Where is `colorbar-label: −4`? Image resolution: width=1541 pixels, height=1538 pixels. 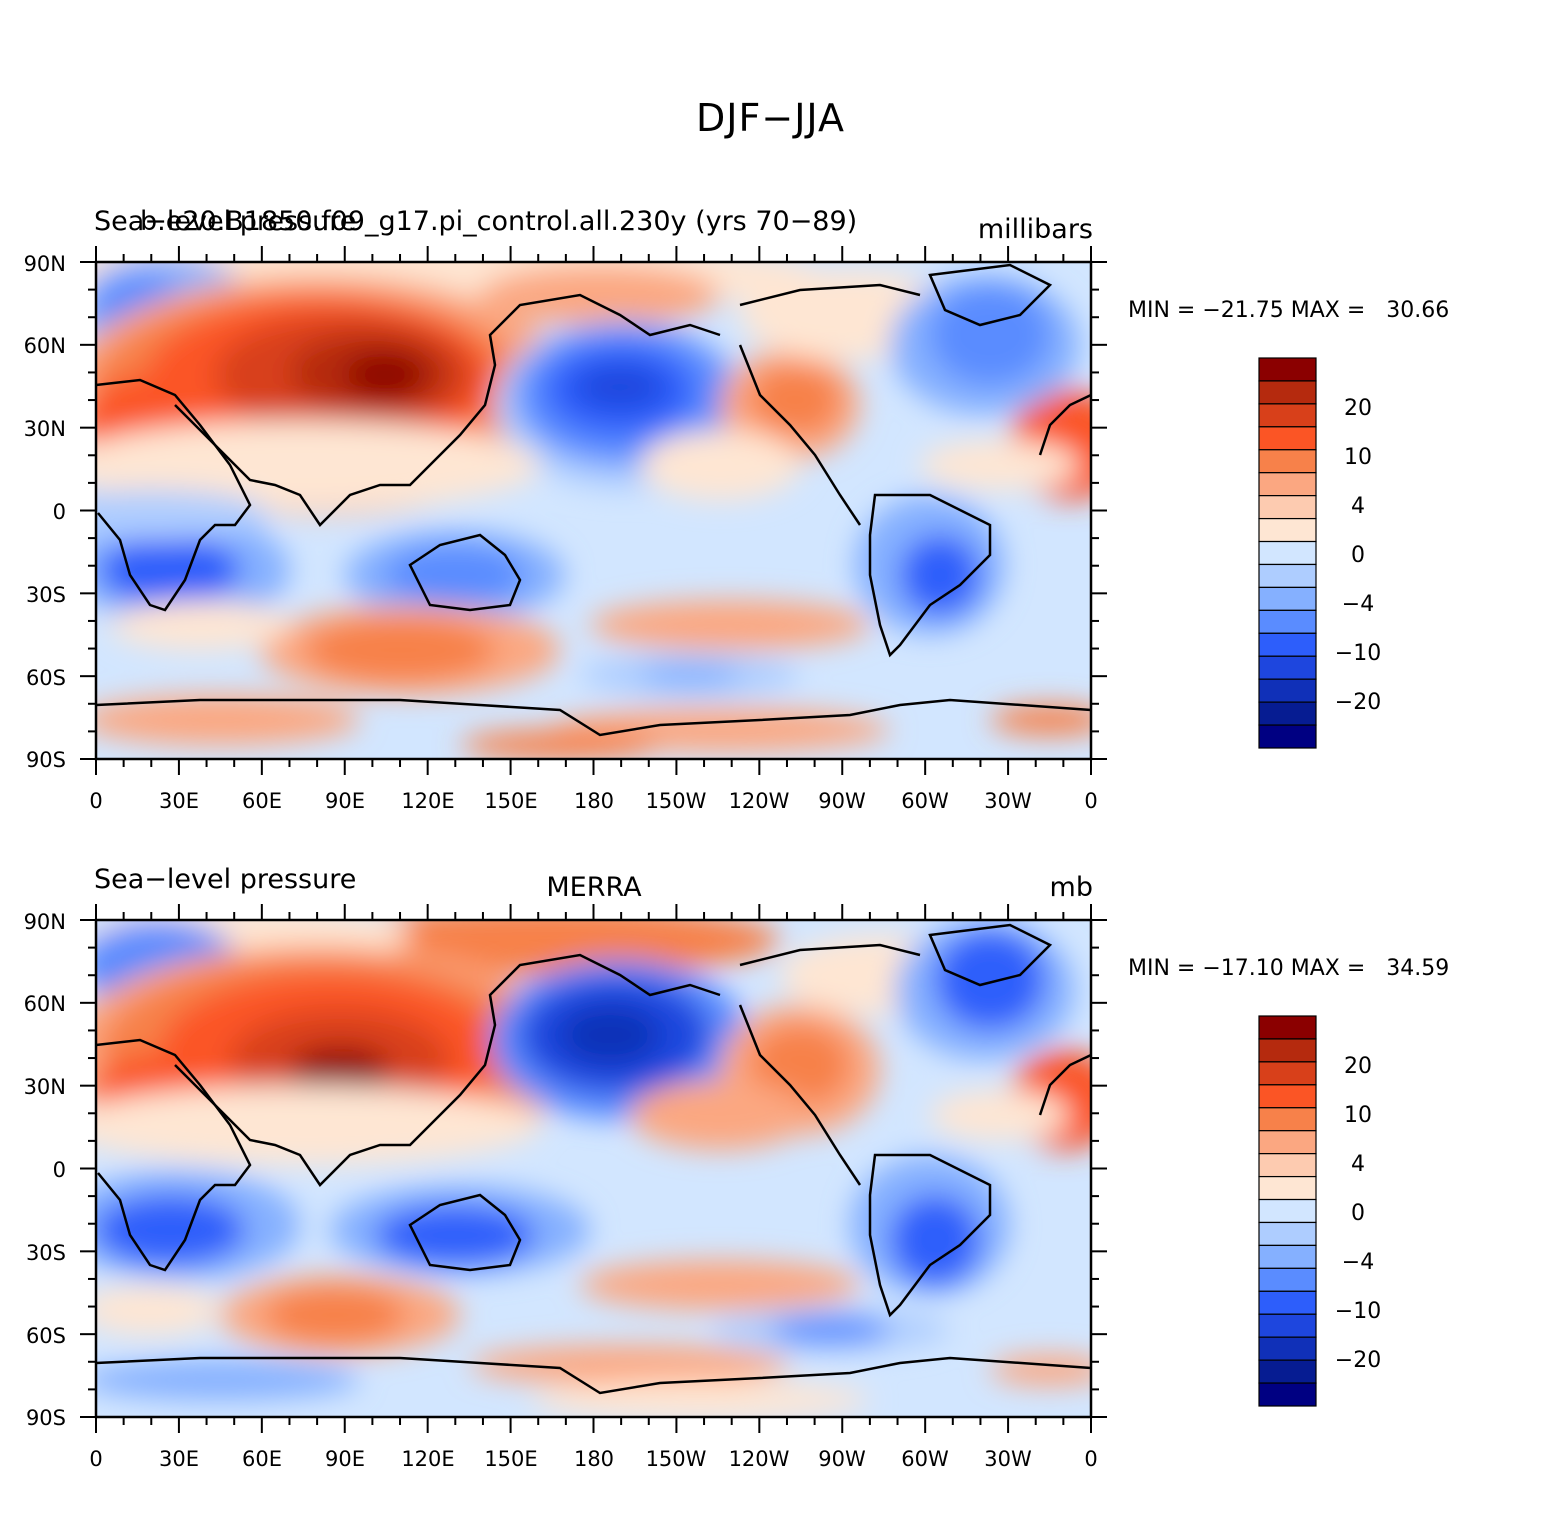 colorbar-label: −4 is located at coordinates (1358, 604).